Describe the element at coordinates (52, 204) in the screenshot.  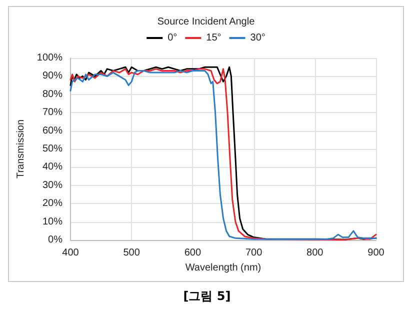
I see `y-tick-label: 20%` at that location.